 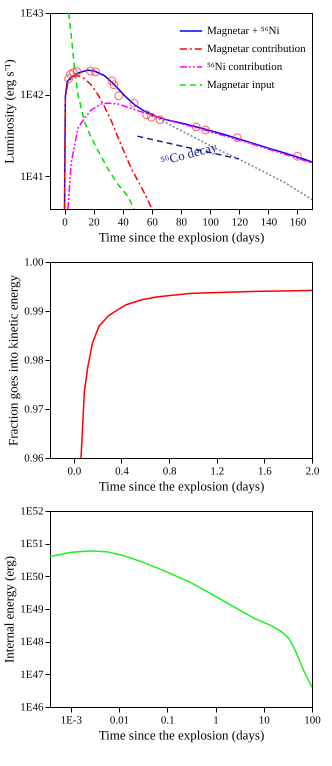 What do you see at coordinates (71, 720) in the screenshot?
I see `x-tick-label: 1E-3` at bounding box center [71, 720].